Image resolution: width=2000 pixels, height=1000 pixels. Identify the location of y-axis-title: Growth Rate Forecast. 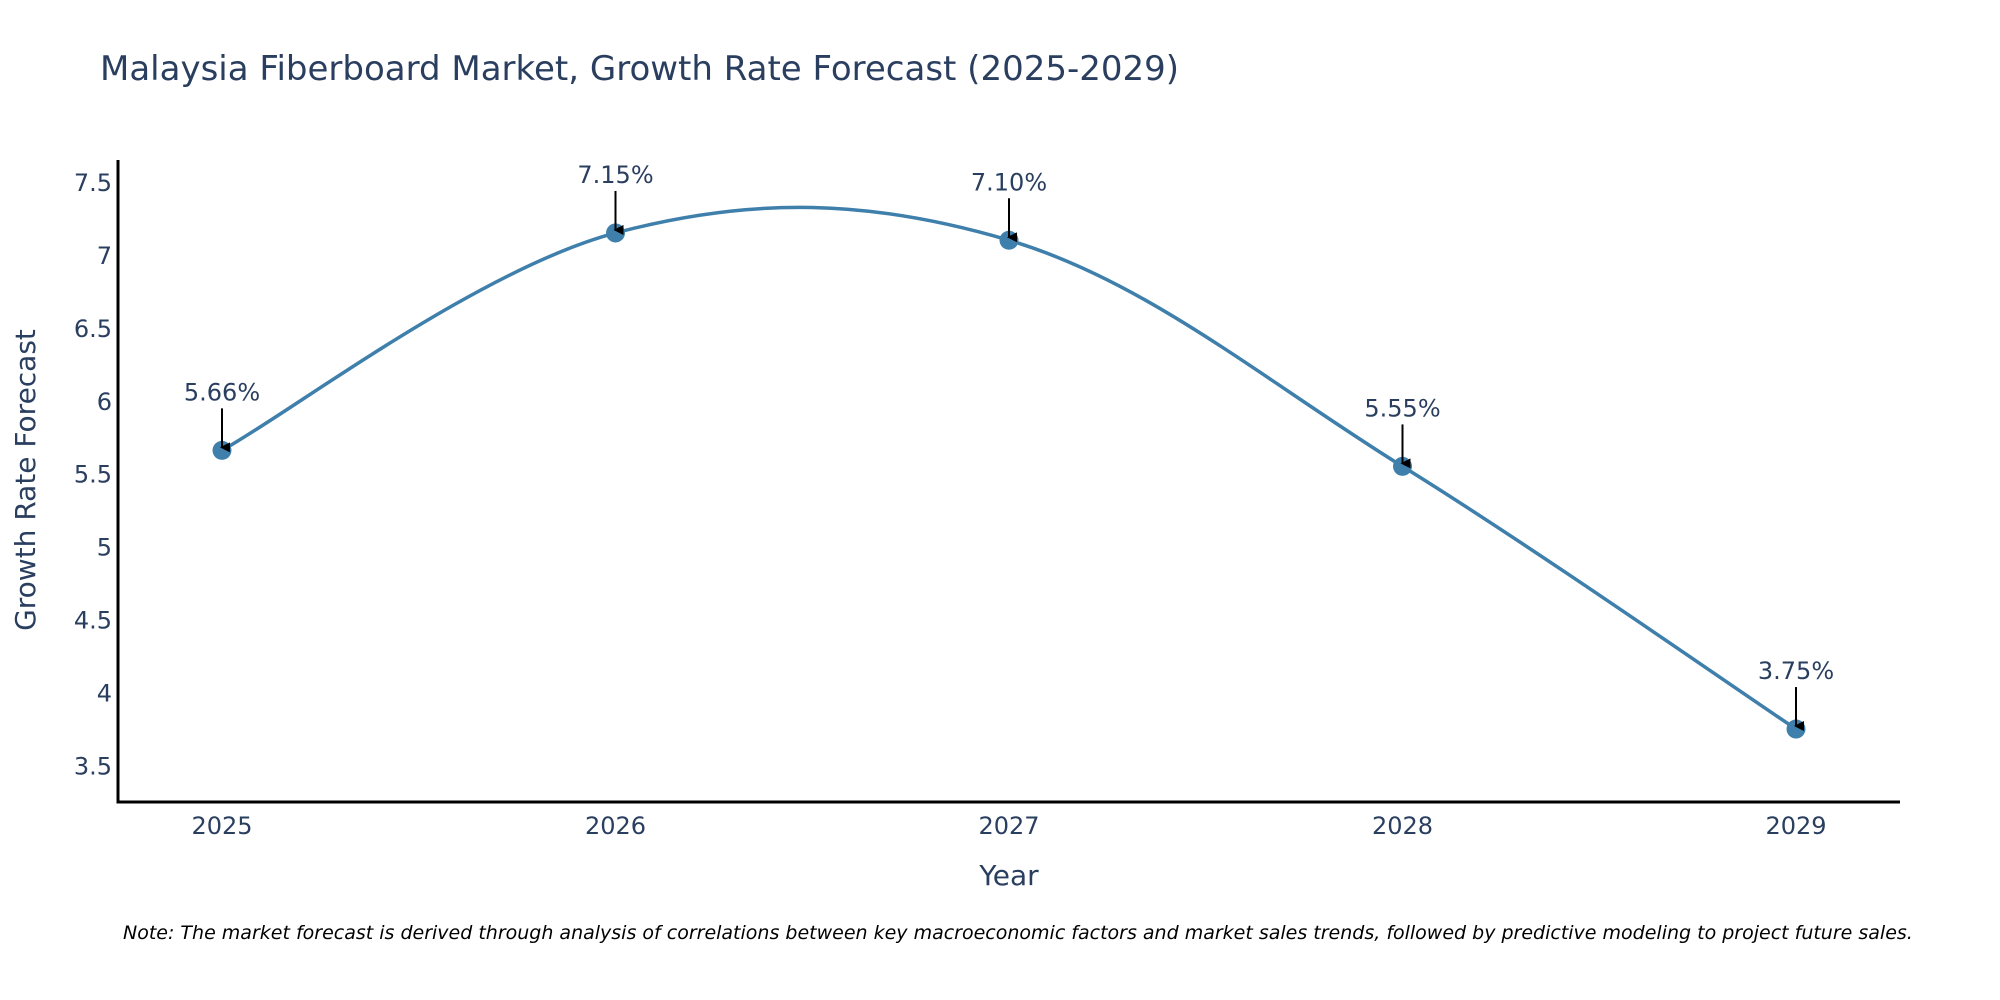
(25, 480).